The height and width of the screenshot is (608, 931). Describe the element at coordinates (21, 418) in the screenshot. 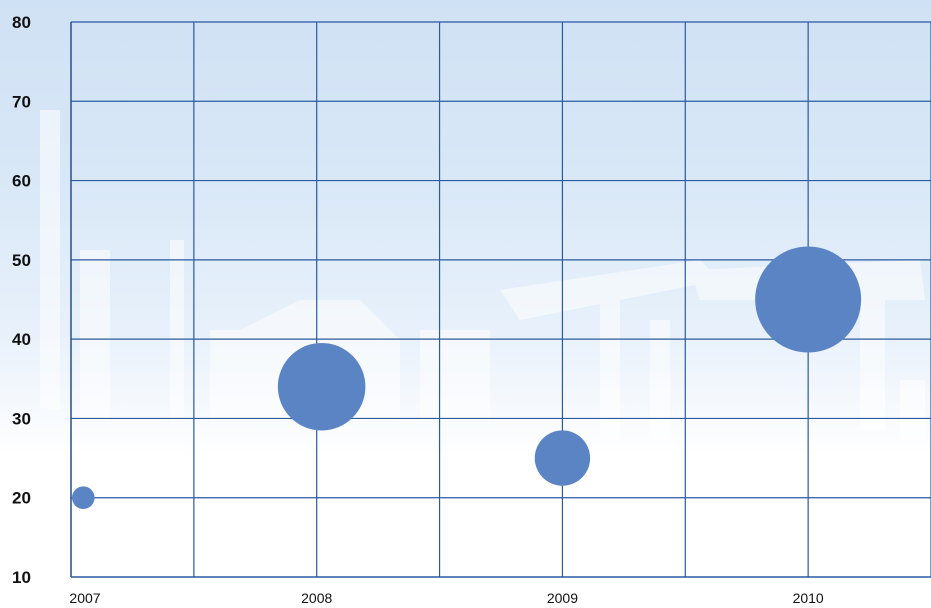

I see `y-tick-label: 30` at that location.